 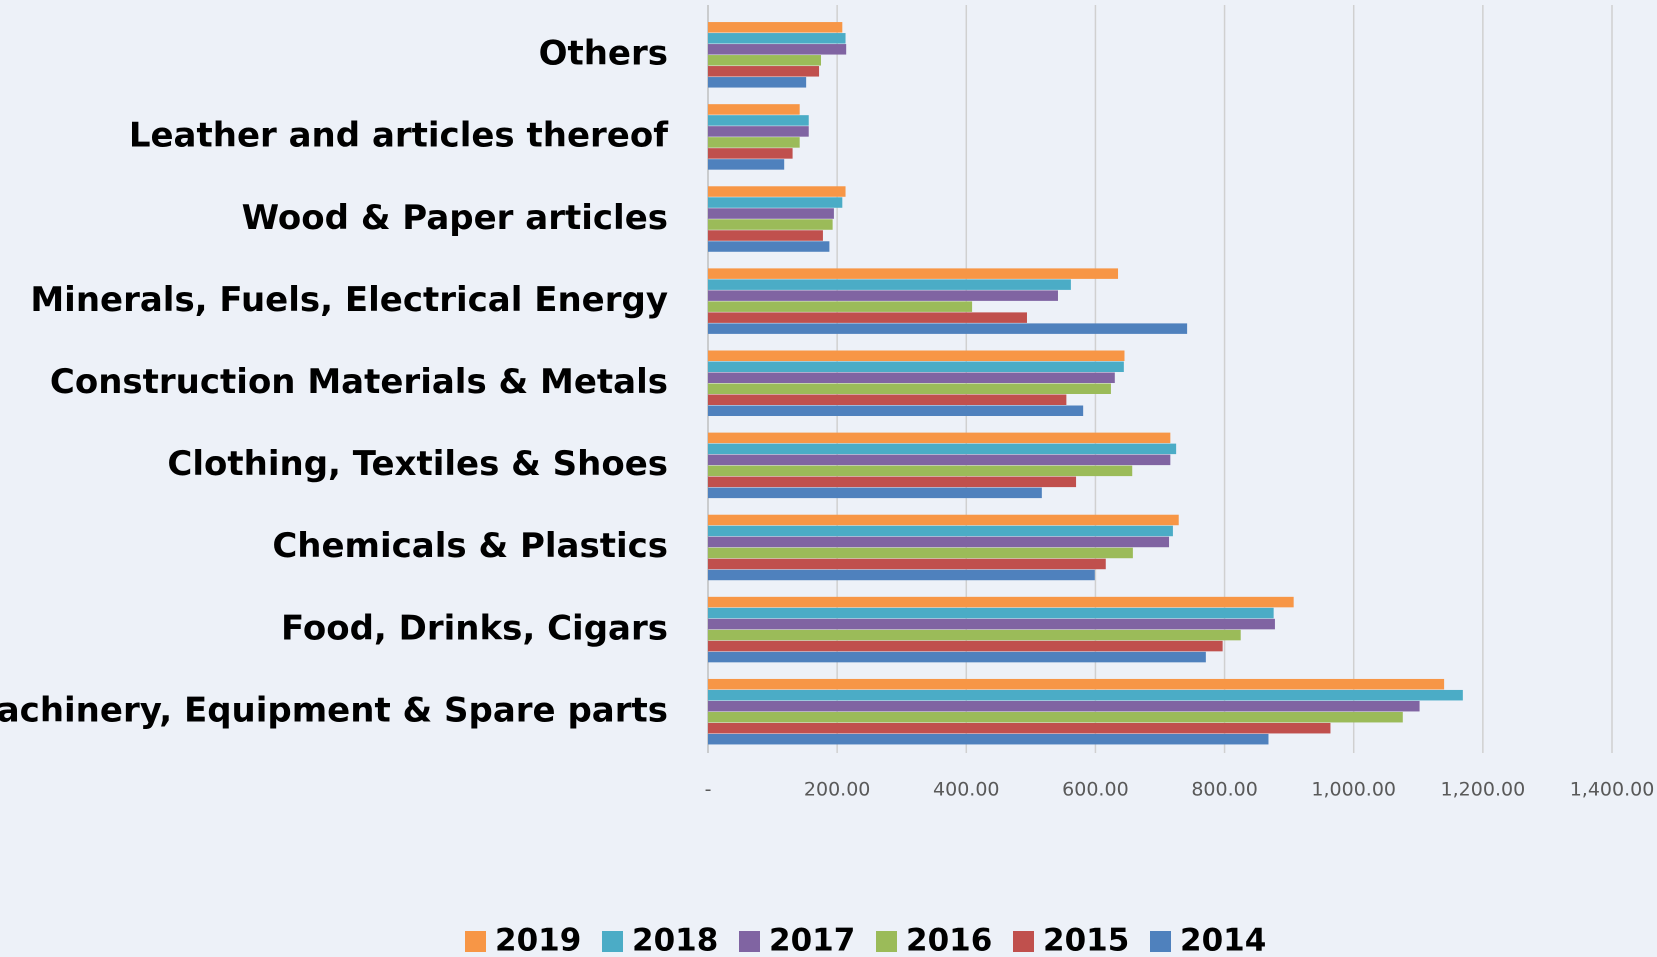 What do you see at coordinates (334, 710) in the screenshot?
I see `y-tick-label: Machinery, Equipment & Spare parts` at bounding box center [334, 710].